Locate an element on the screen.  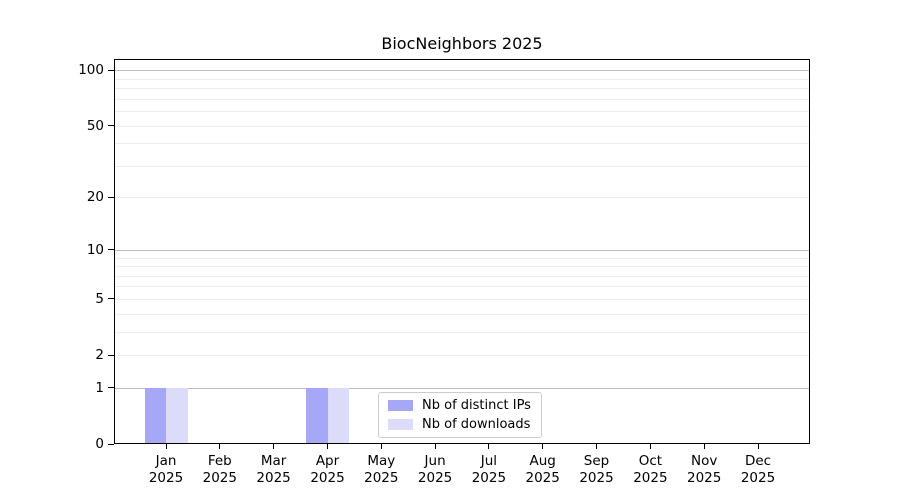
y-axis-tick-label: 1 is located at coordinates (99, 387).